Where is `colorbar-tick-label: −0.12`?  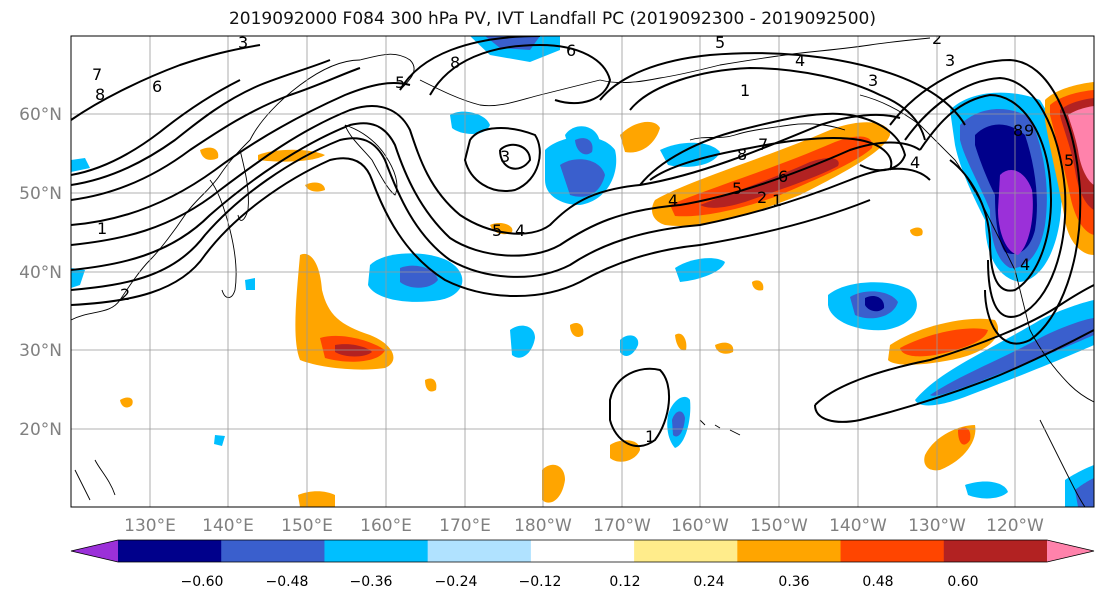 colorbar-tick-label: −0.12 is located at coordinates (540, 582).